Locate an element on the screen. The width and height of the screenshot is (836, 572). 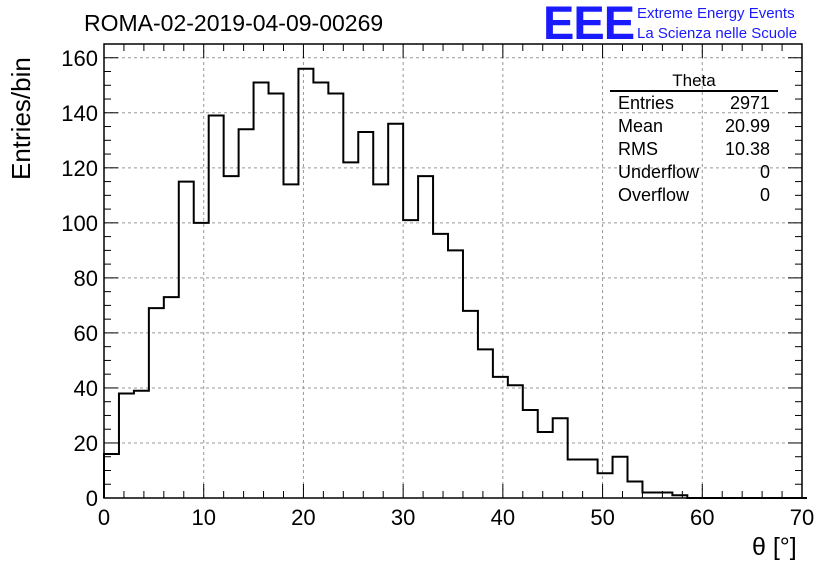
stats-row-underflow: Underflow 0 is located at coordinates (694, 172).